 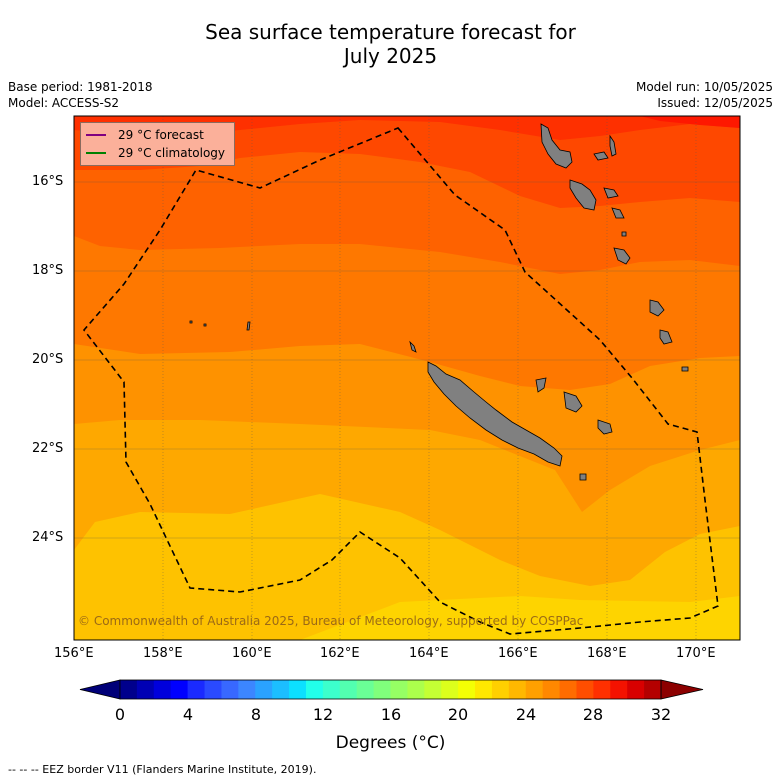 I want to click on colorbar-tick-label: 8, so click(x=256, y=714).